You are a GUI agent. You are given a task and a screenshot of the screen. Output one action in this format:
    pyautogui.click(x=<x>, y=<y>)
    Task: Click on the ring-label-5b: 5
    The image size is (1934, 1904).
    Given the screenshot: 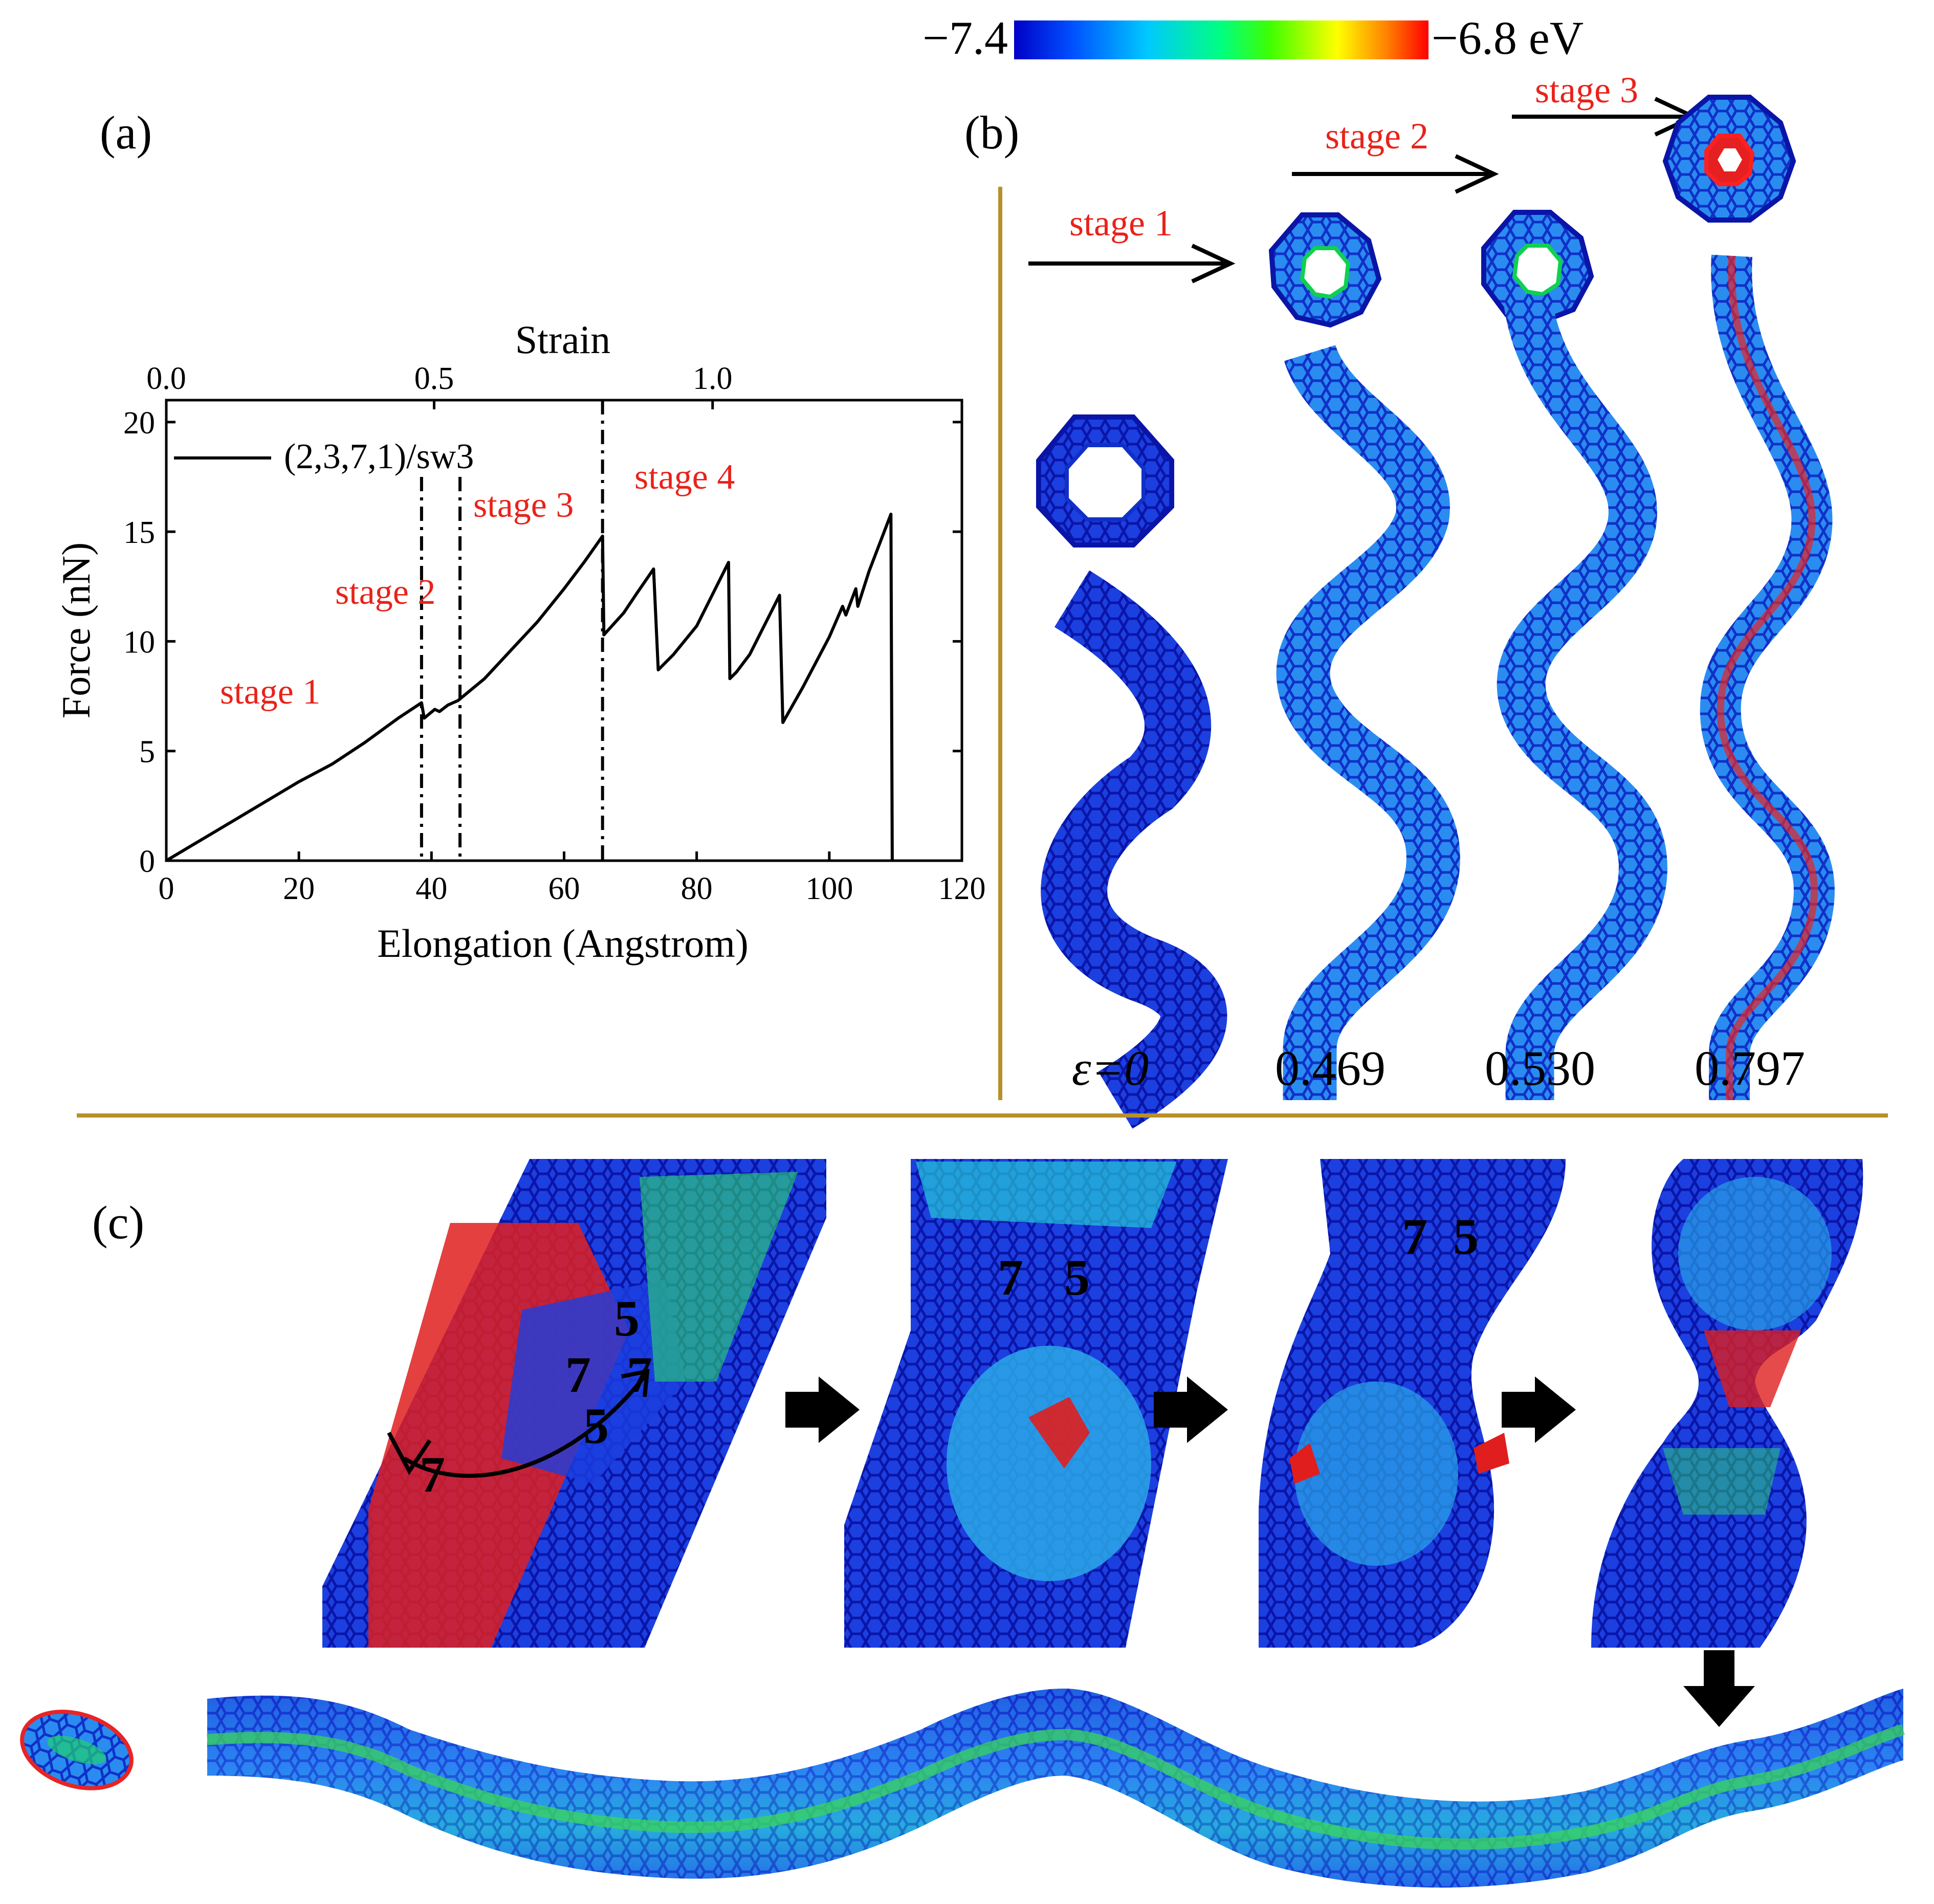 What is the action you would take?
    pyautogui.click(x=596, y=1425)
    